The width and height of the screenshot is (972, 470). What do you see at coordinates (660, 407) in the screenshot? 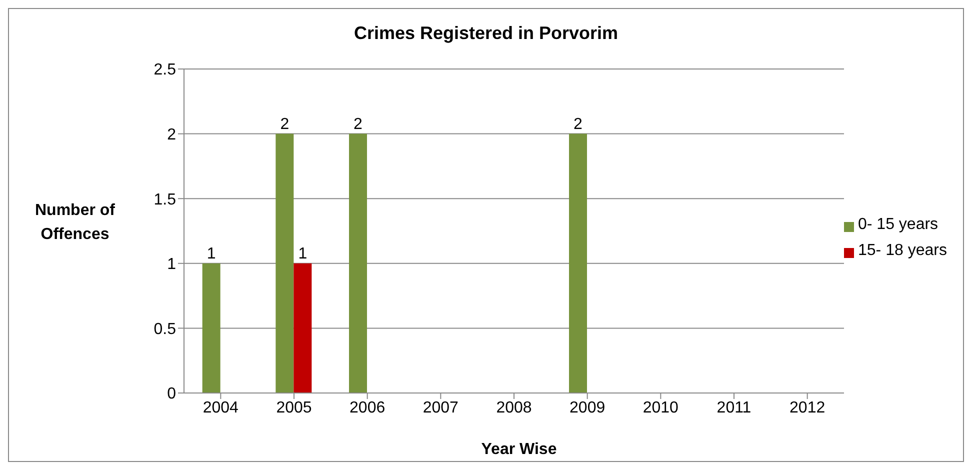
I see `x-tick-label: 2010` at bounding box center [660, 407].